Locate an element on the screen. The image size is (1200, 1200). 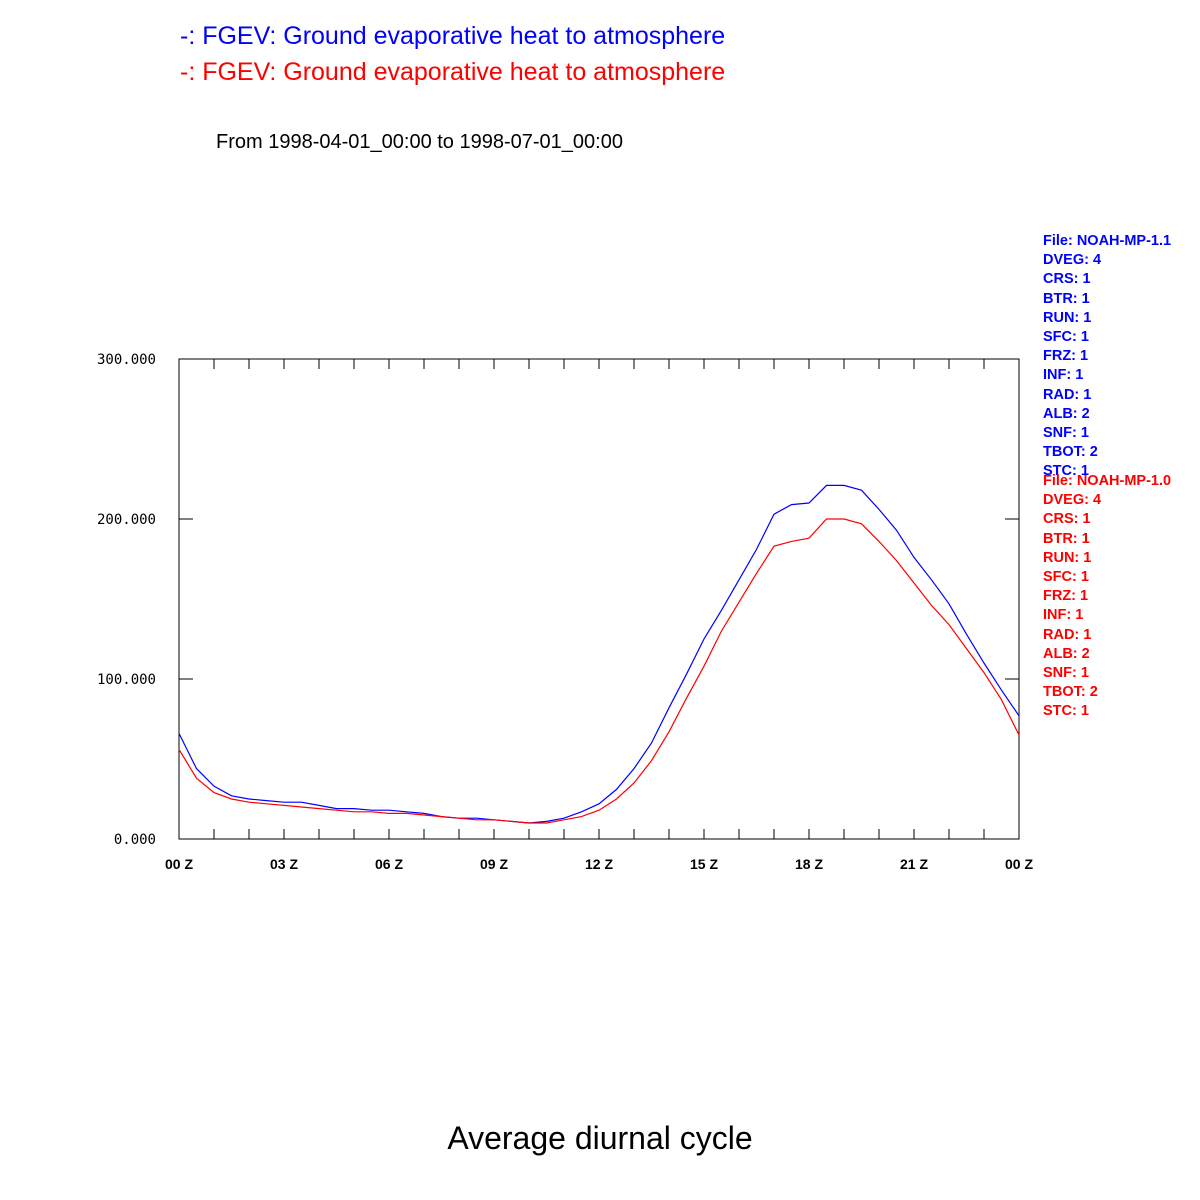
x-tick-label: 06 Z is located at coordinates (389, 864).